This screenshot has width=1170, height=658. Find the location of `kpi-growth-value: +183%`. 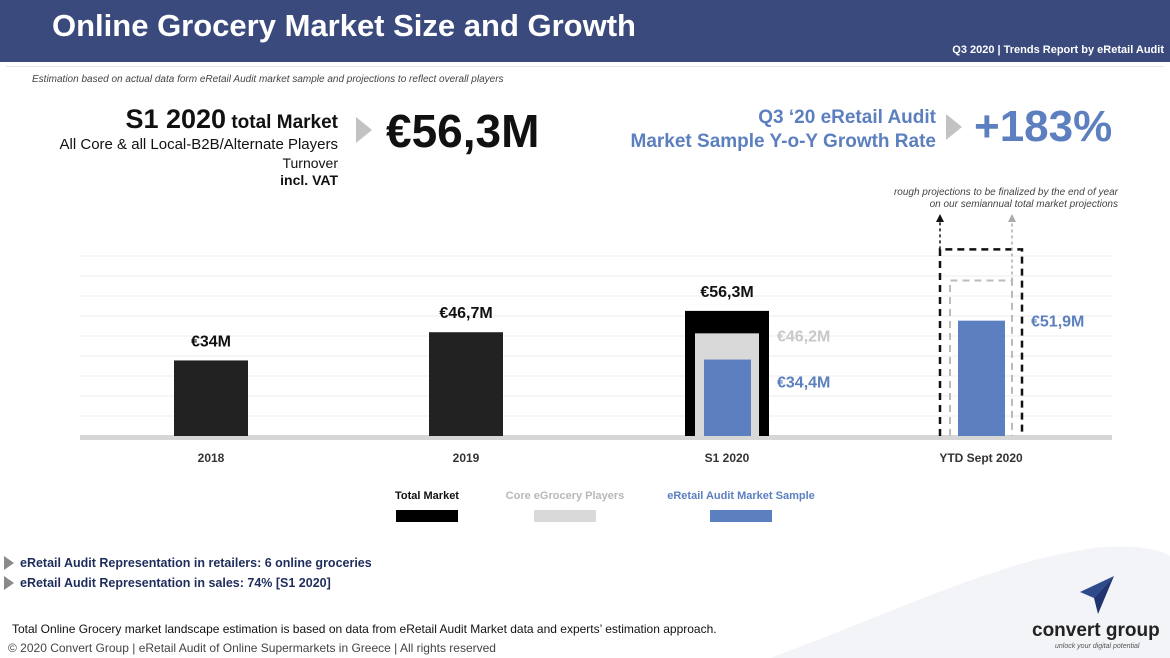

kpi-growth-value: +183% is located at coordinates (1043, 126).